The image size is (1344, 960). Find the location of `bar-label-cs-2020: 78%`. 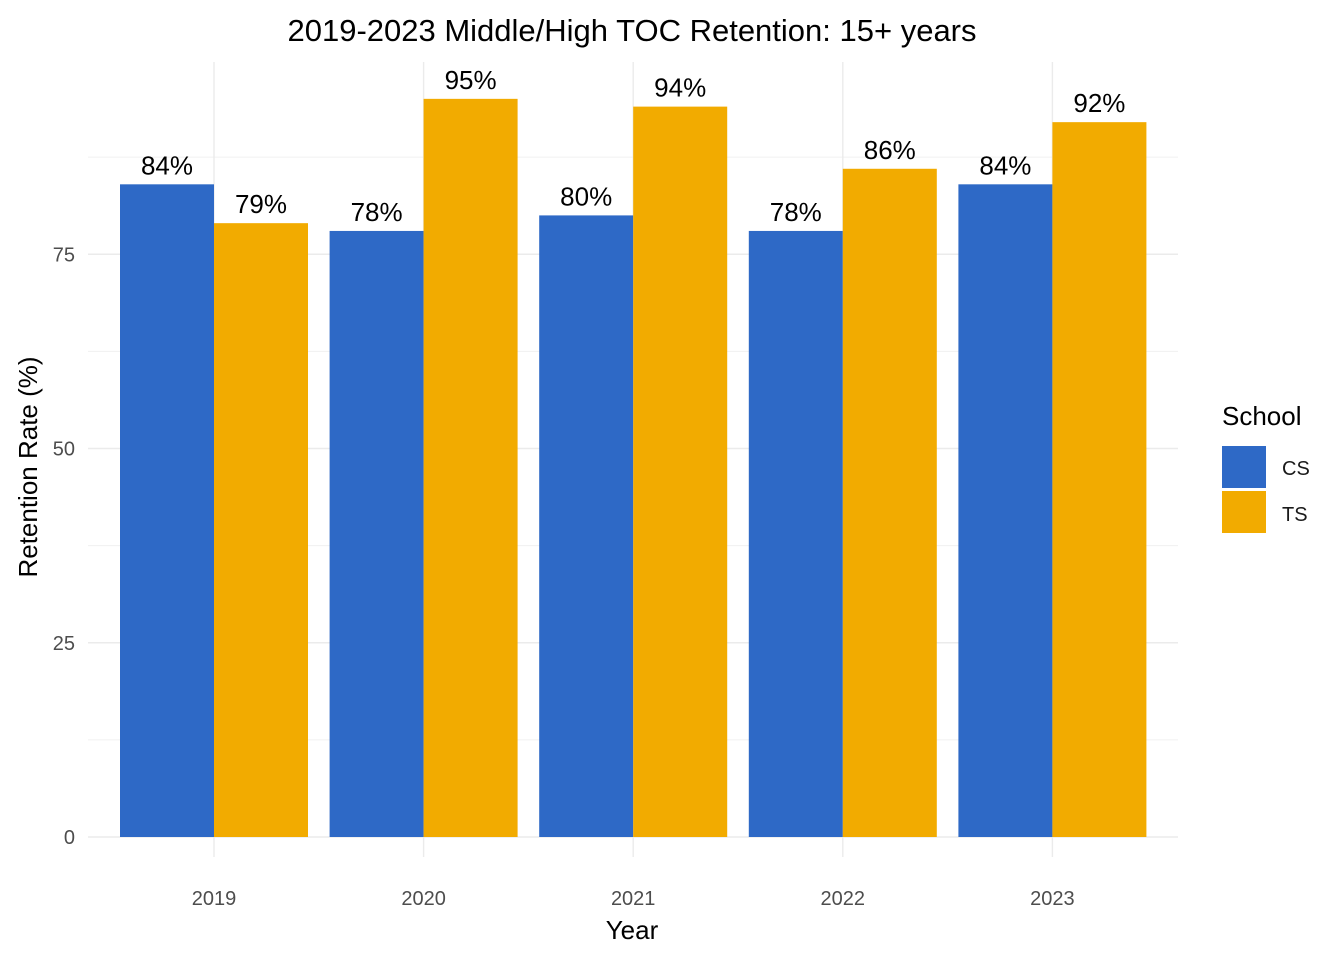

bar-label-cs-2020: 78% is located at coordinates (377, 212).